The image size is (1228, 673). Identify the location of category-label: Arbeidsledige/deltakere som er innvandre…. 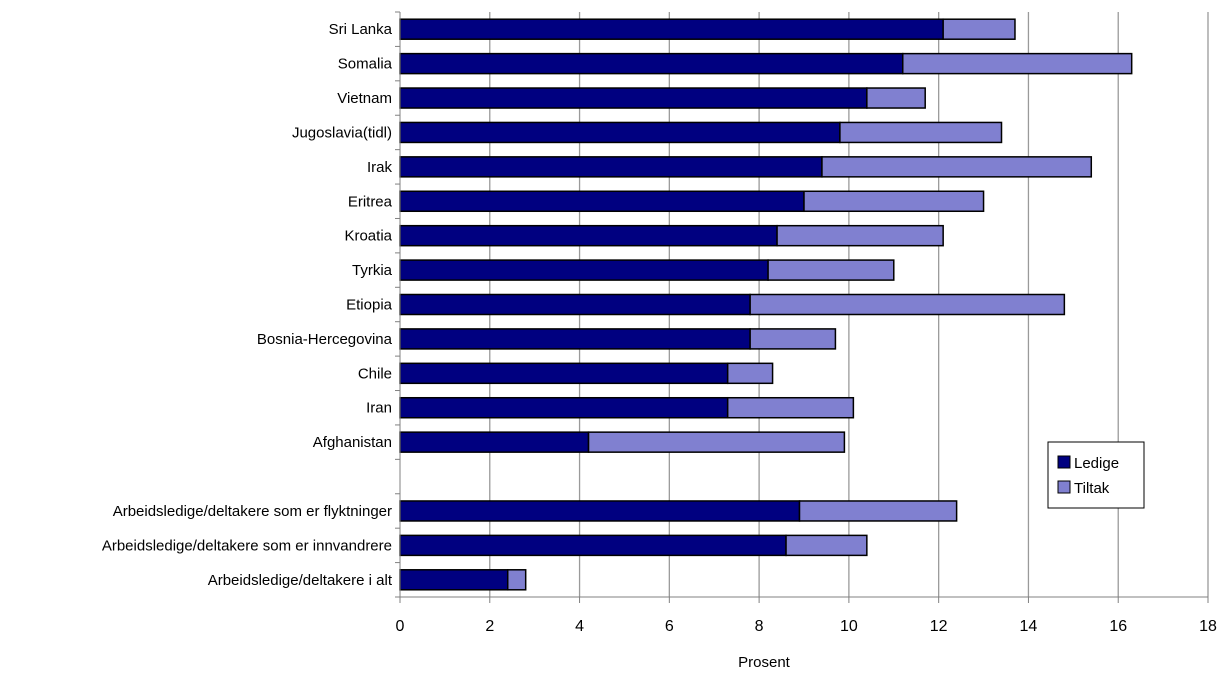
(247, 545).